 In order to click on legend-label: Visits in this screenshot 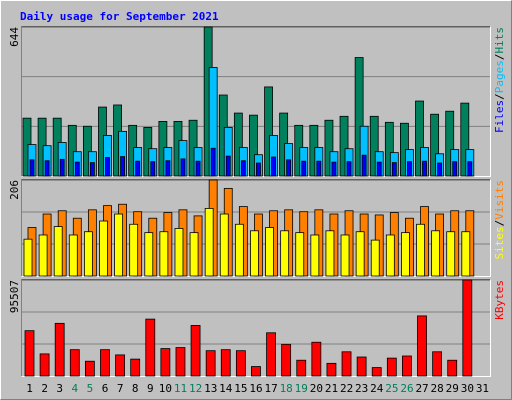, I will do `click(499, 200)`.